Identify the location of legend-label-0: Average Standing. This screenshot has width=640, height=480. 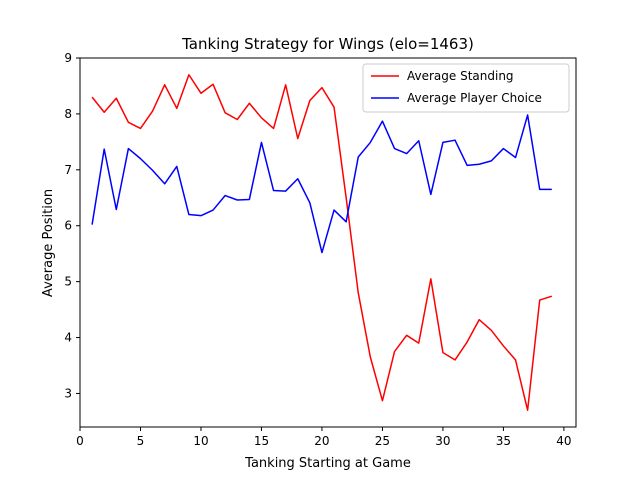
(460, 76).